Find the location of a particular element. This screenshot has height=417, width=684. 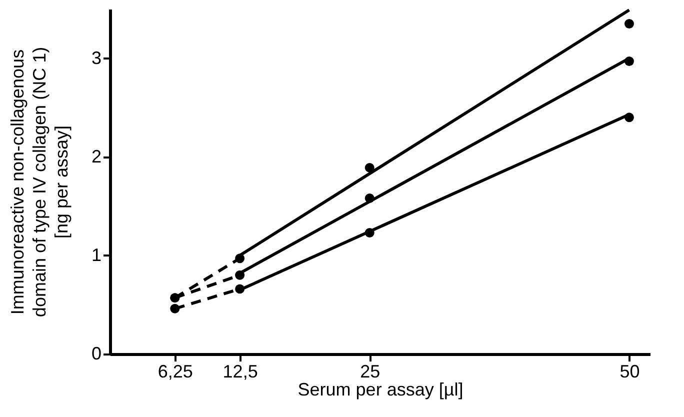

y-tick-label: 0 is located at coordinates (96, 354).